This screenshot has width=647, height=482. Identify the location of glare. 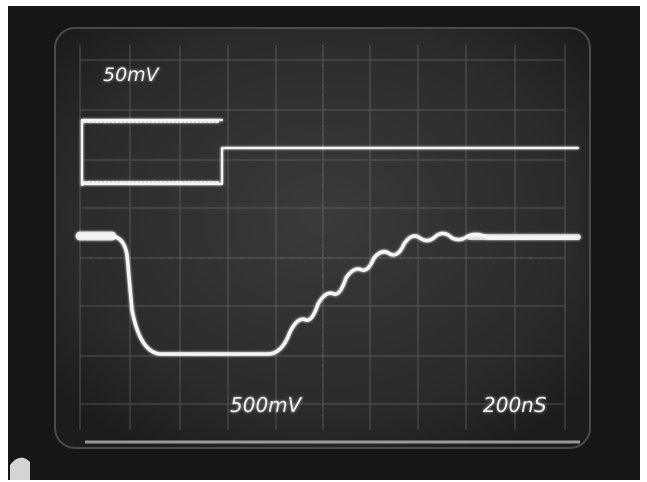
(20, 468).